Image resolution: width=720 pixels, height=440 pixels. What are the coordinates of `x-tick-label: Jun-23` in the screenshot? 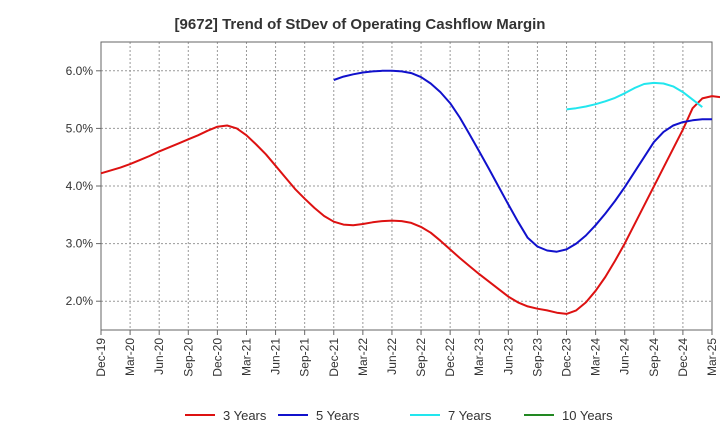 It's located at (508, 356).